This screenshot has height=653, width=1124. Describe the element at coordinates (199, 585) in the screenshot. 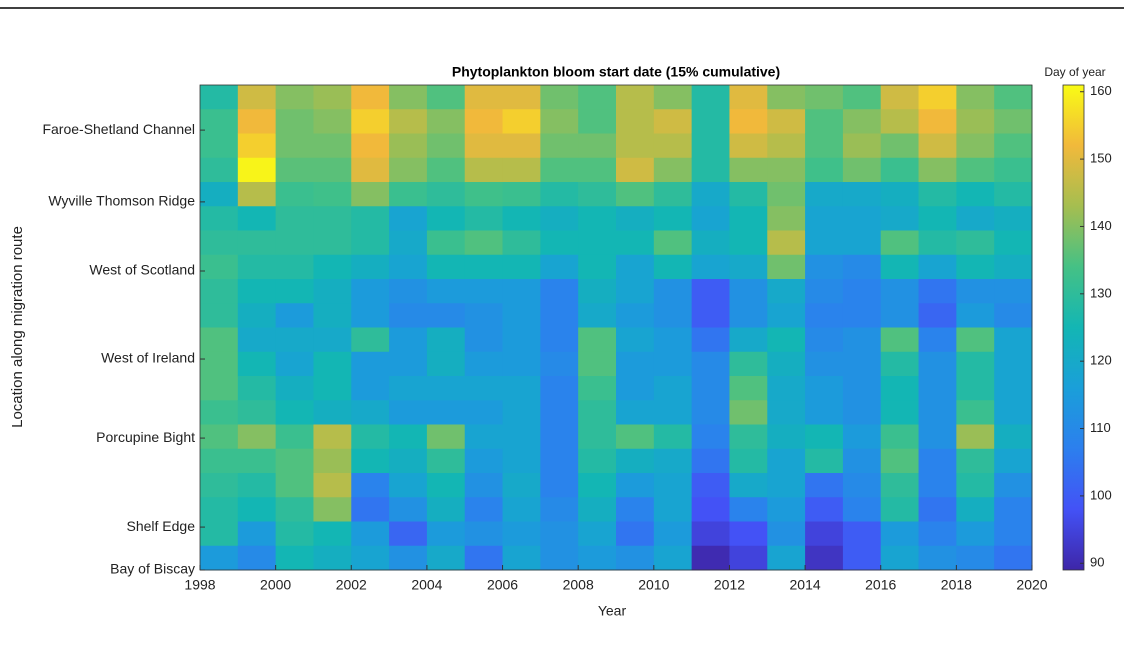

I see `x-tick-label: 1998` at that location.